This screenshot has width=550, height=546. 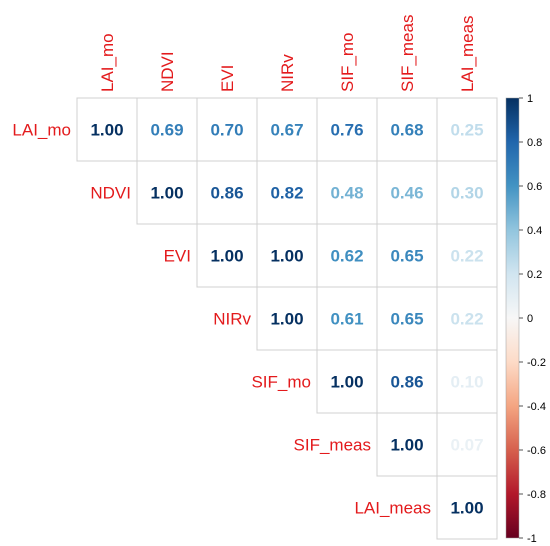 I want to click on colorbar-gradient, so click(x=512, y=318).